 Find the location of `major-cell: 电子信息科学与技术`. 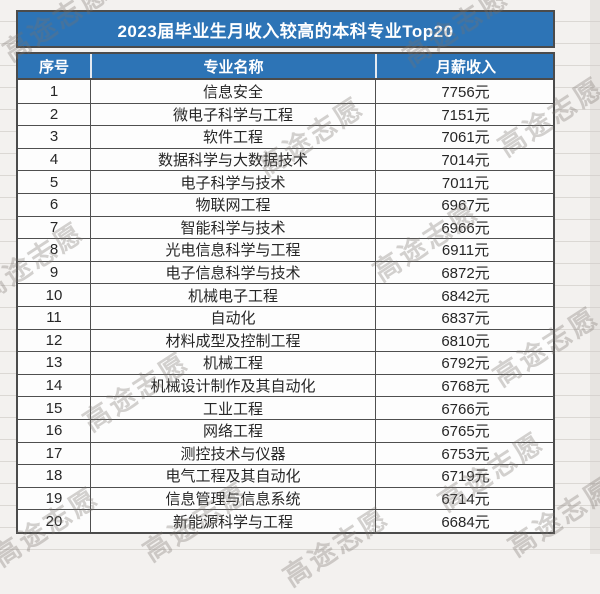

major-cell: 电子信息科学与技术 is located at coordinates (232, 272).